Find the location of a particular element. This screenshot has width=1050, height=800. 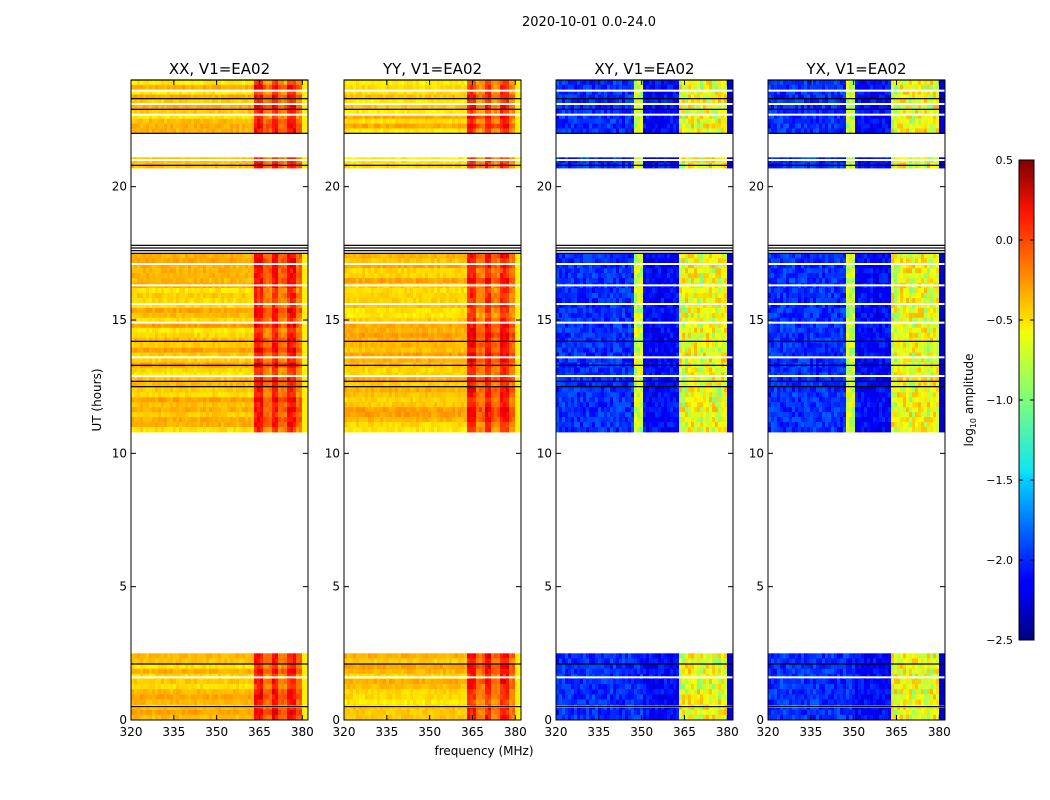

flagged-row is located at coordinates (219, 114).